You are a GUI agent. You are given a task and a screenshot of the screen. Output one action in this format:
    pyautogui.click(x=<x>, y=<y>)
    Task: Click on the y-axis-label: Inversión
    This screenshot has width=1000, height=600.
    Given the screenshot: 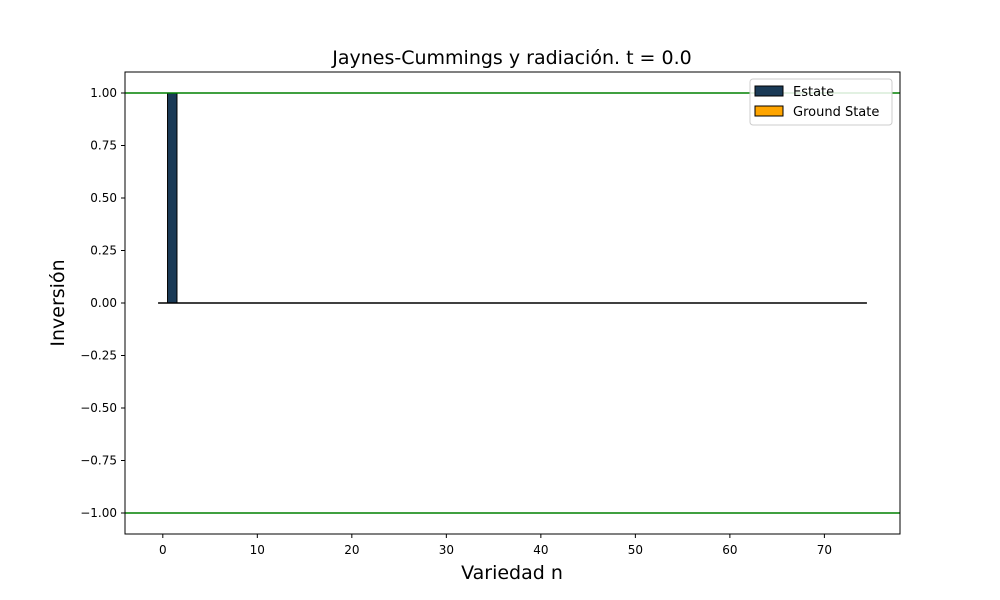 What is the action you would take?
    pyautogui.click(x=58, y=302)
    